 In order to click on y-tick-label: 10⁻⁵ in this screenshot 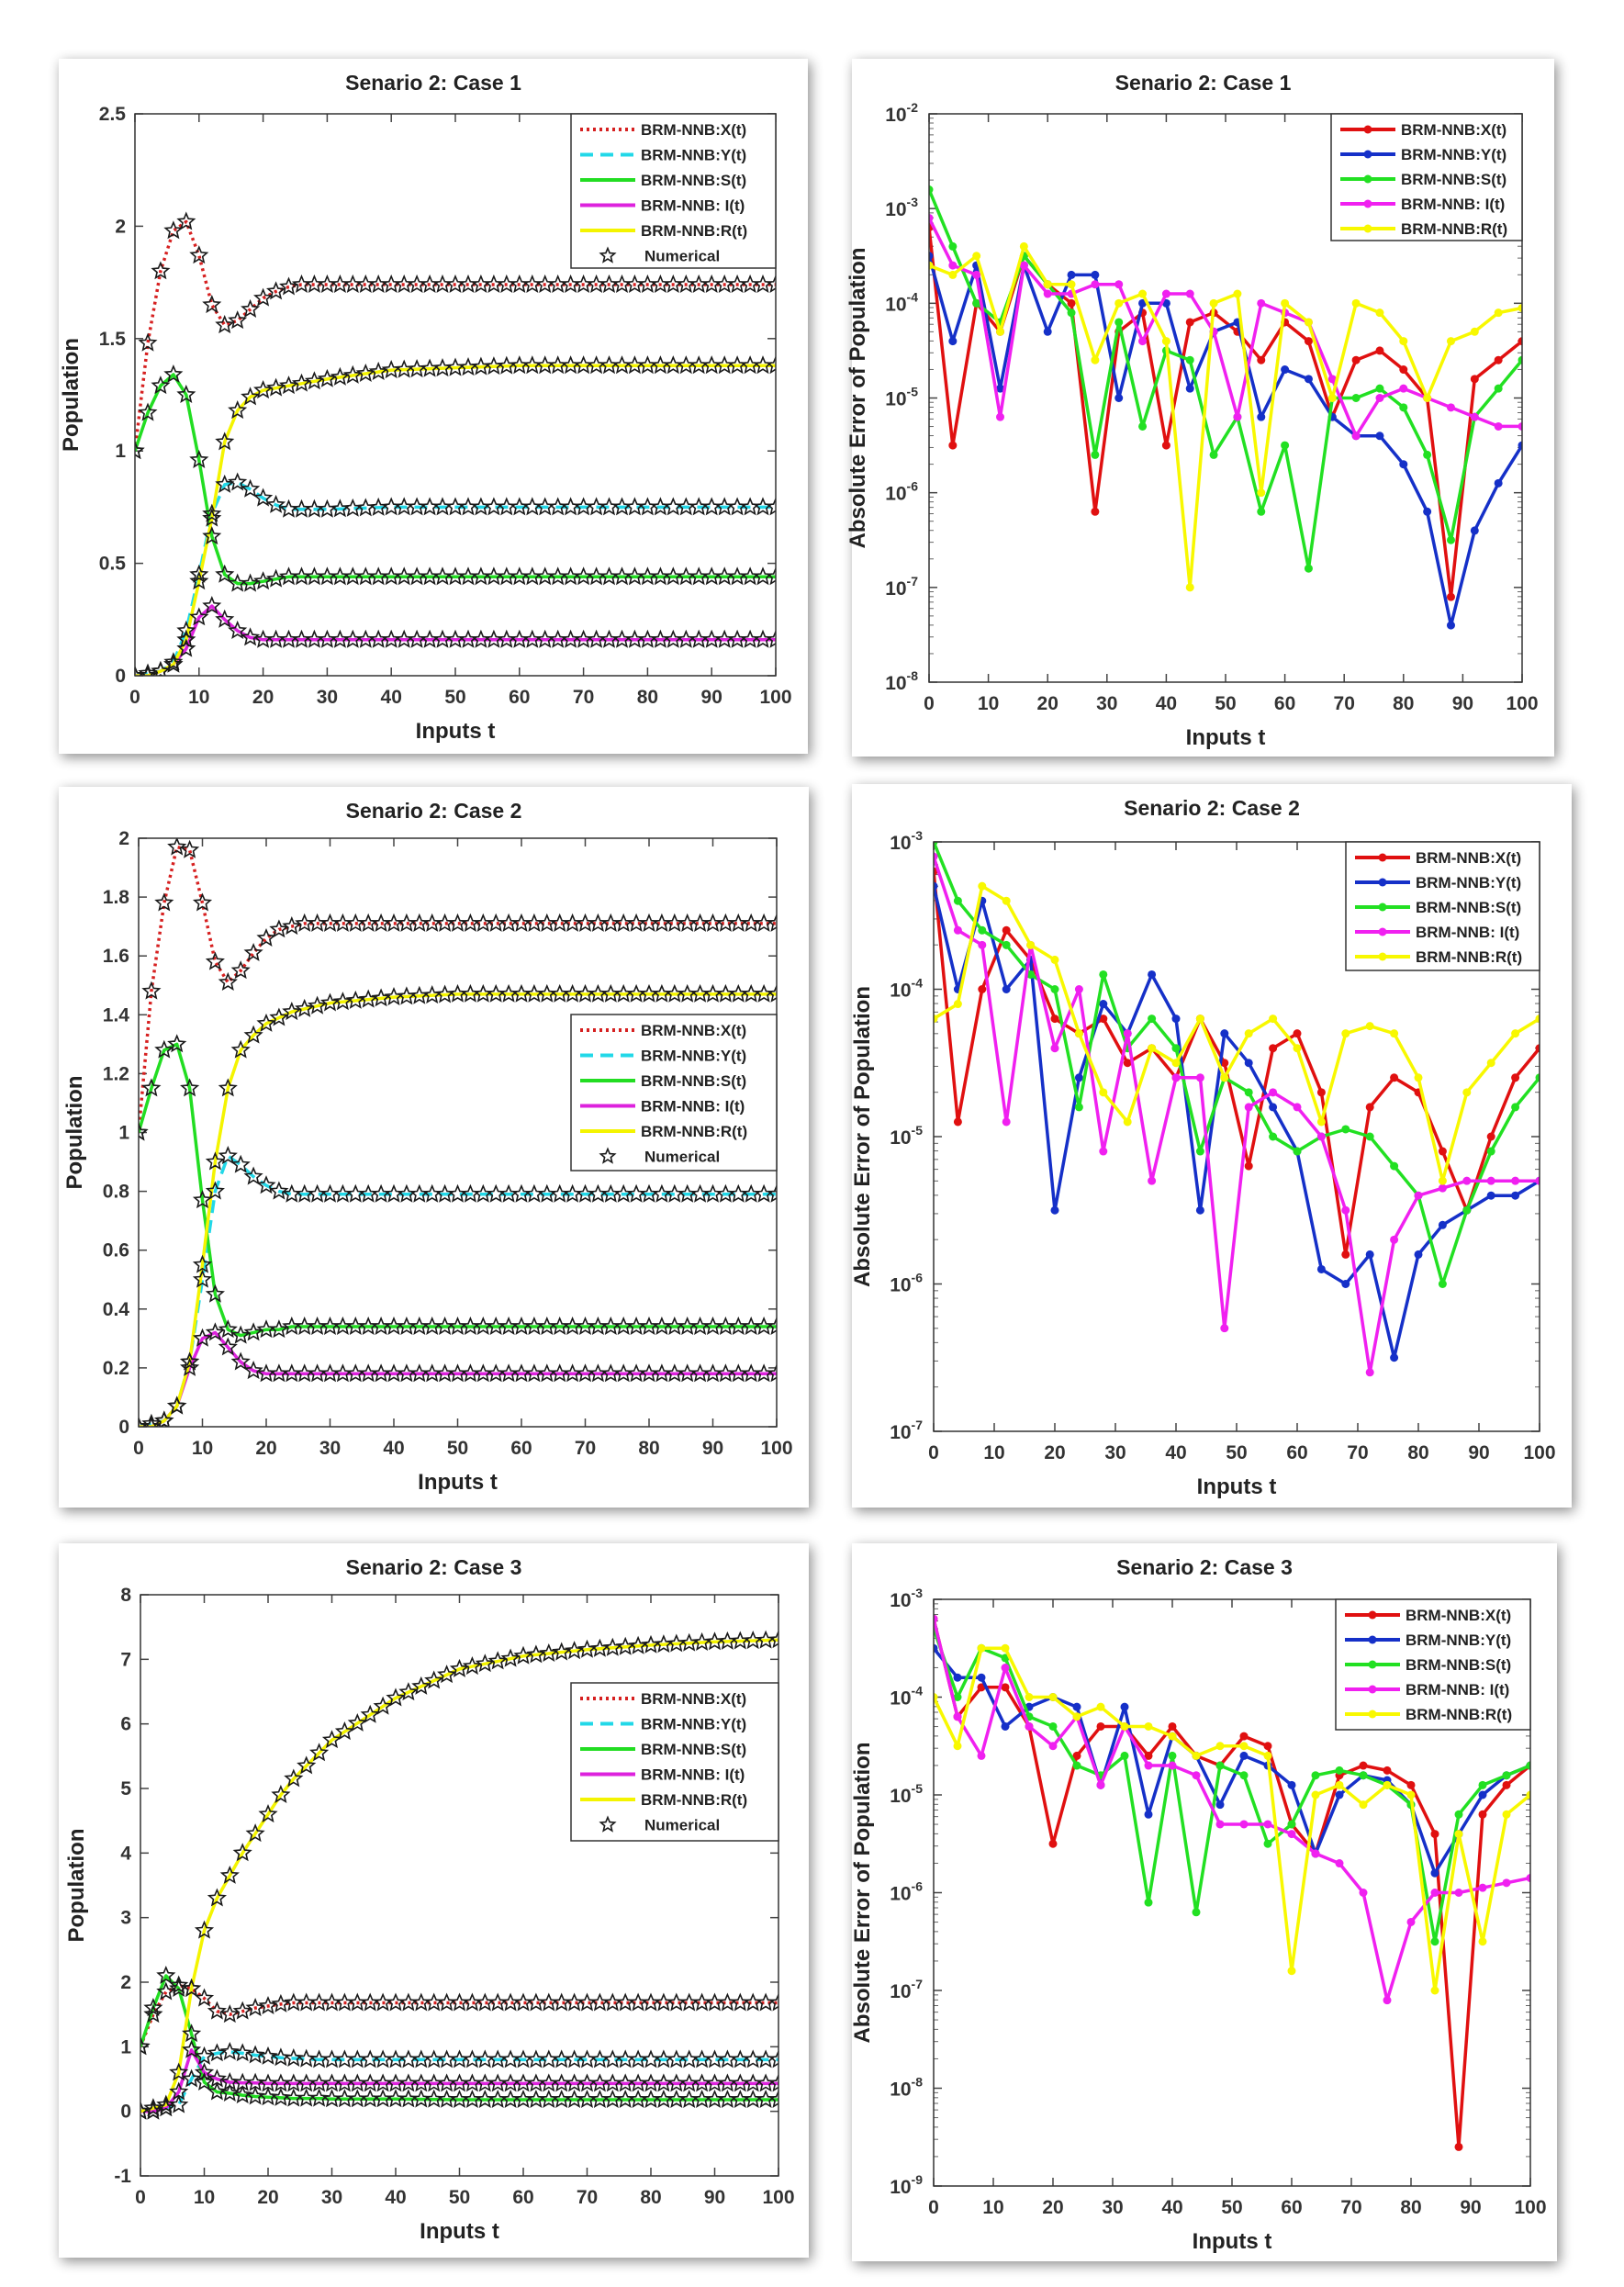, I will do `click(906, 1136)`.